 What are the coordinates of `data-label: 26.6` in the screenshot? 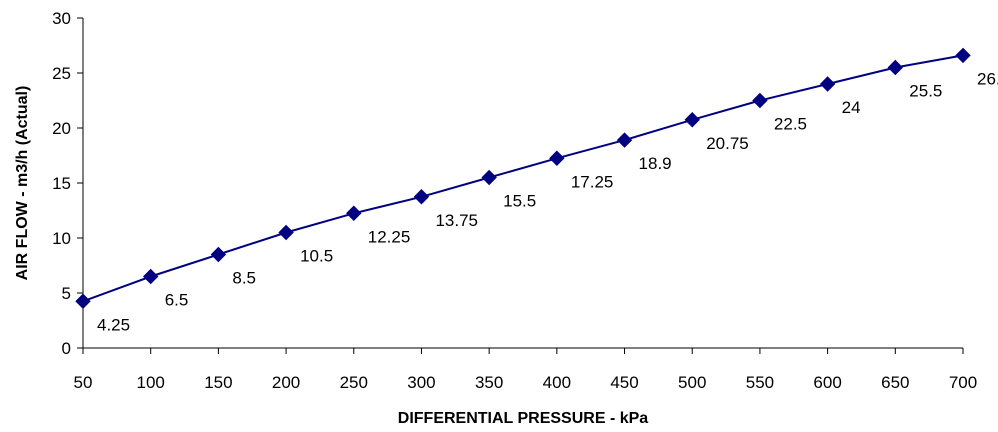 It's located at (987, 78).